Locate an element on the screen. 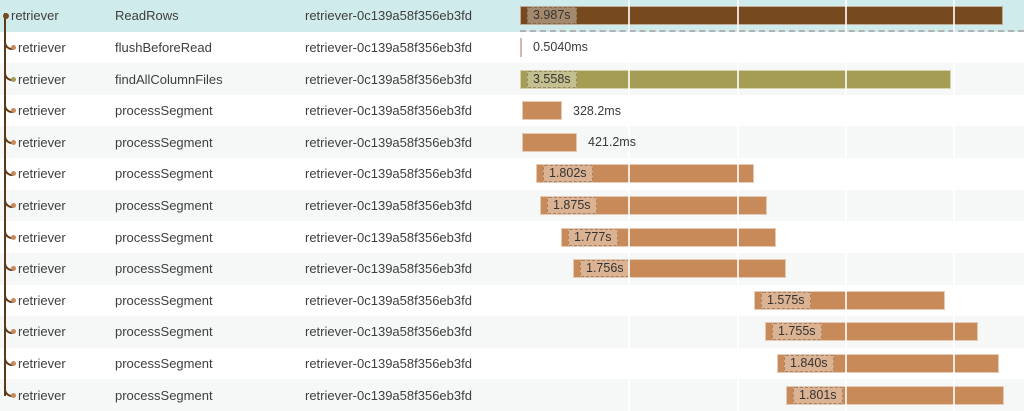  span-duration-bar: 1.777s is located at coordinates (668, 237).